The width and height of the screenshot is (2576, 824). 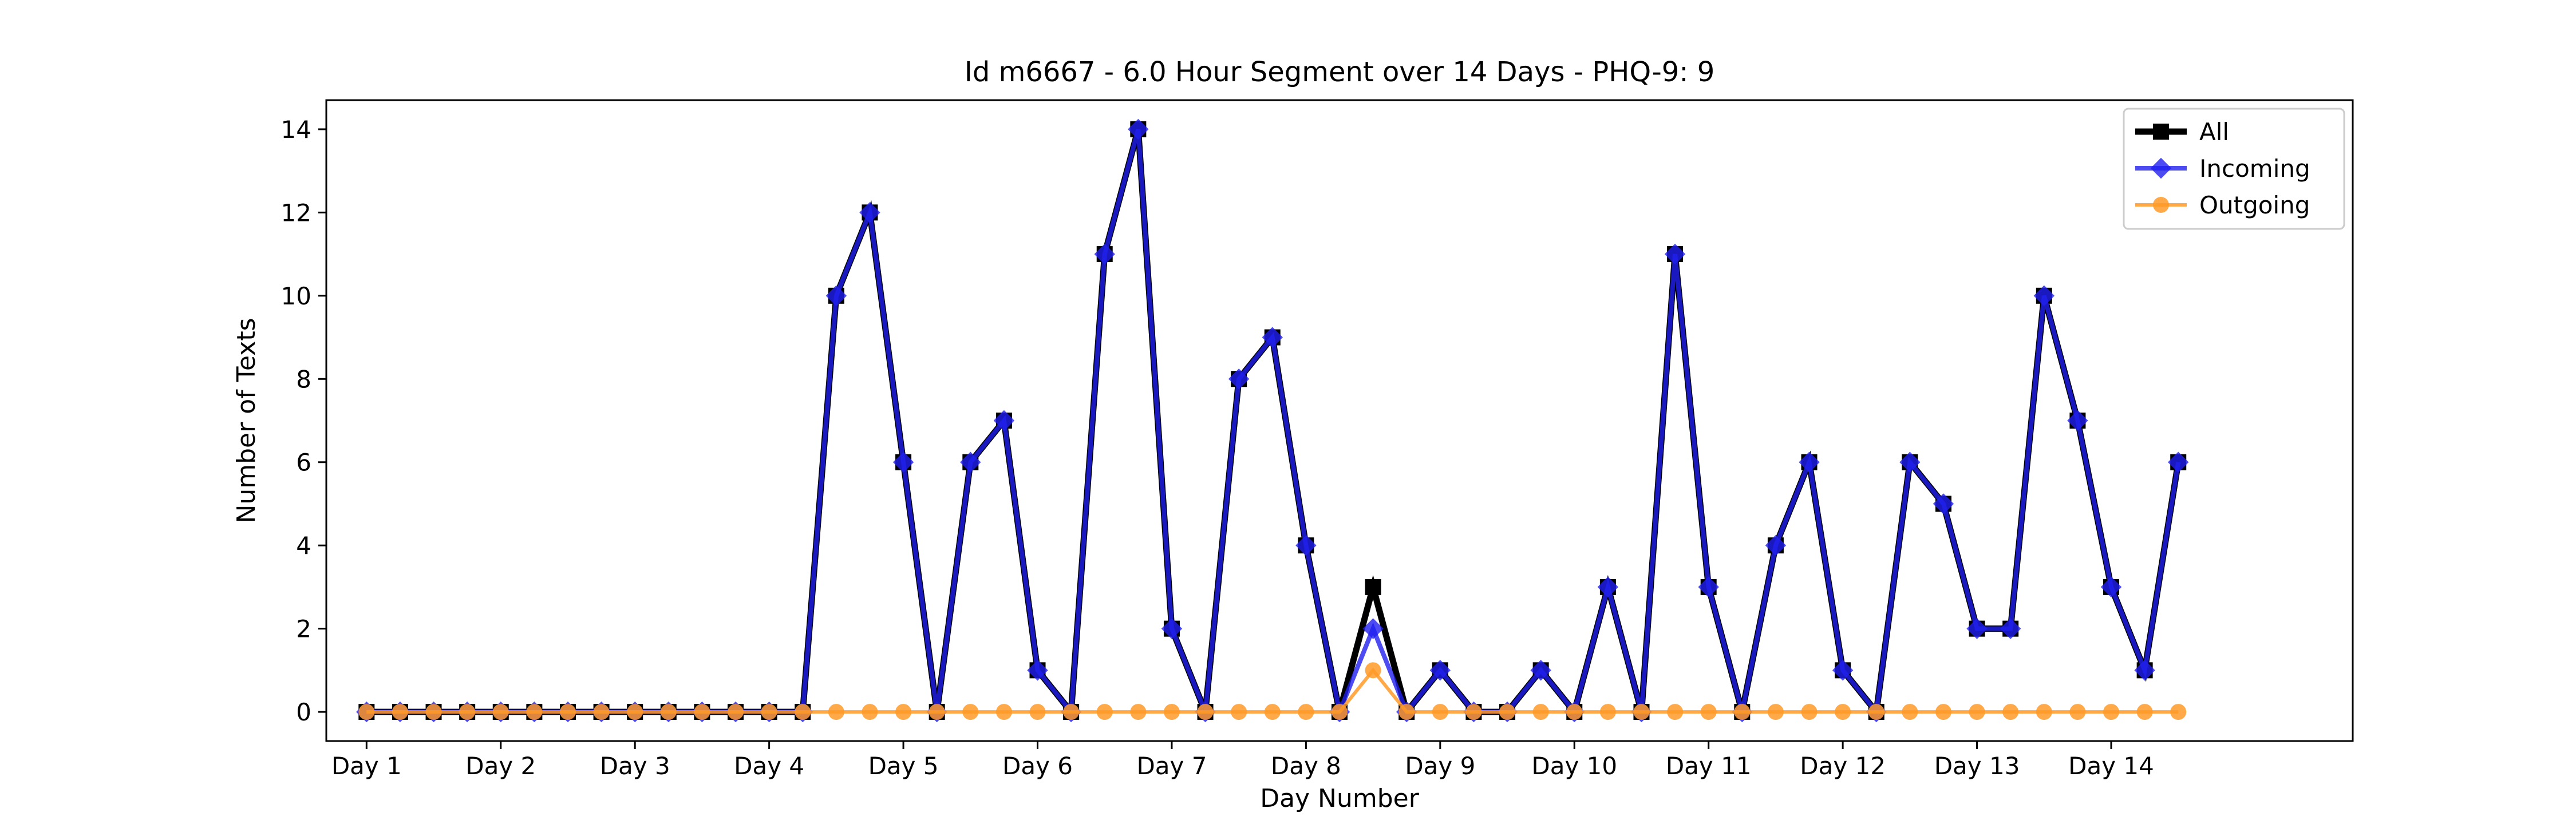 What do you see at coordinates (1709, 766) in the screenshot?
I see `x-tick-label: Day 11` at bounding box center [1709, 766].